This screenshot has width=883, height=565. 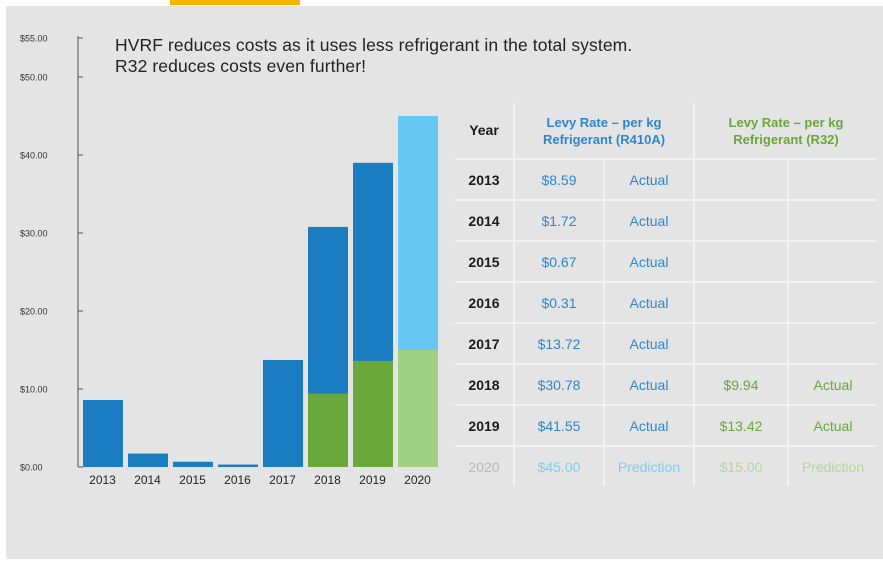 What do you see at coordinates (31, 468) in the screenshot?
I see `y-tick-label: $0.00` at bounding box center [31, 468].